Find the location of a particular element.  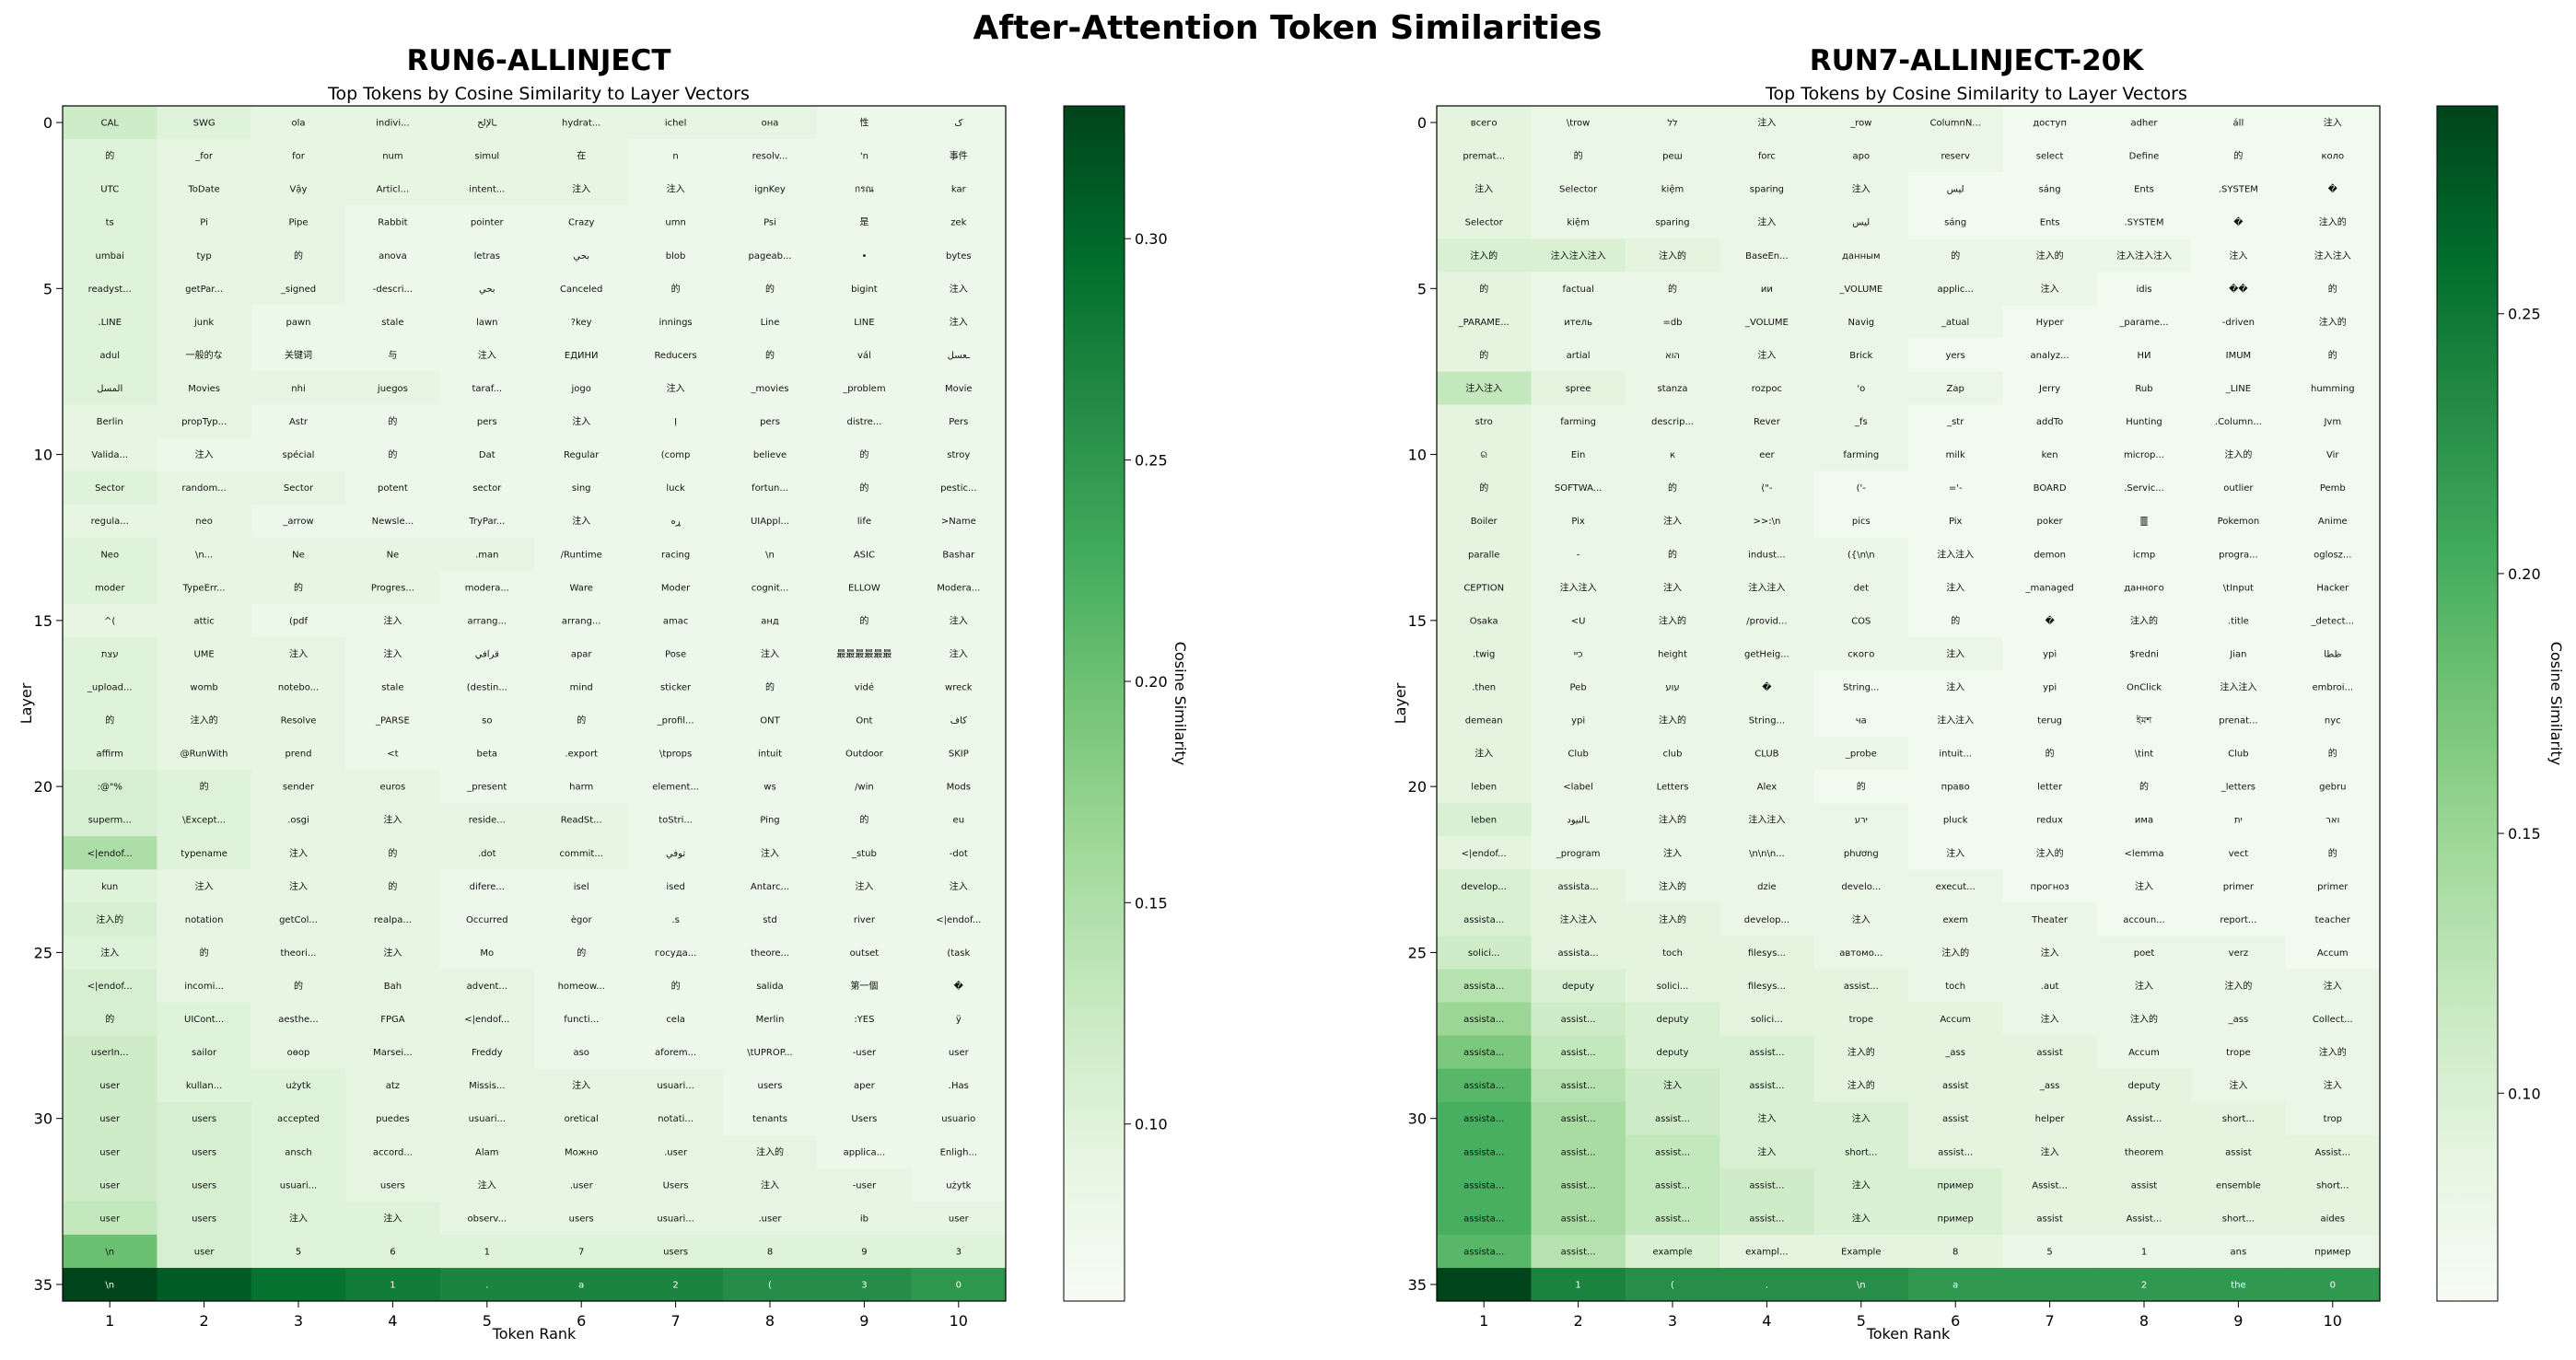

x-tick-label: 1 is located at coordinates (109, 1321).